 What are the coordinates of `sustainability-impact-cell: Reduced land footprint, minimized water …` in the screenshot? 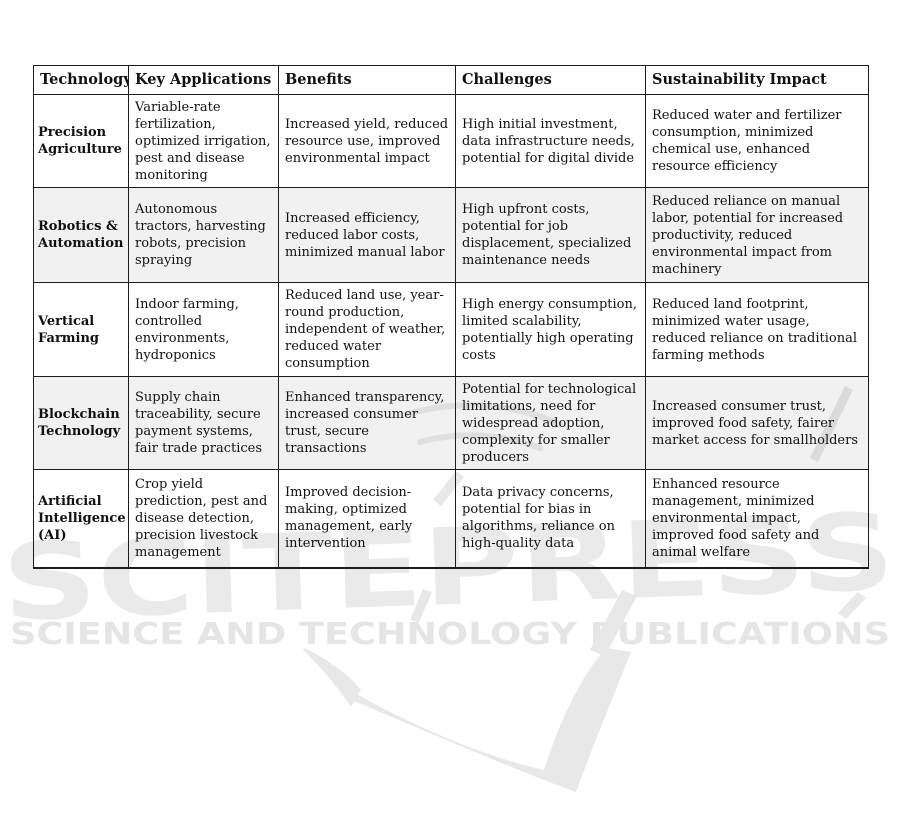 It's located at (757, 329).